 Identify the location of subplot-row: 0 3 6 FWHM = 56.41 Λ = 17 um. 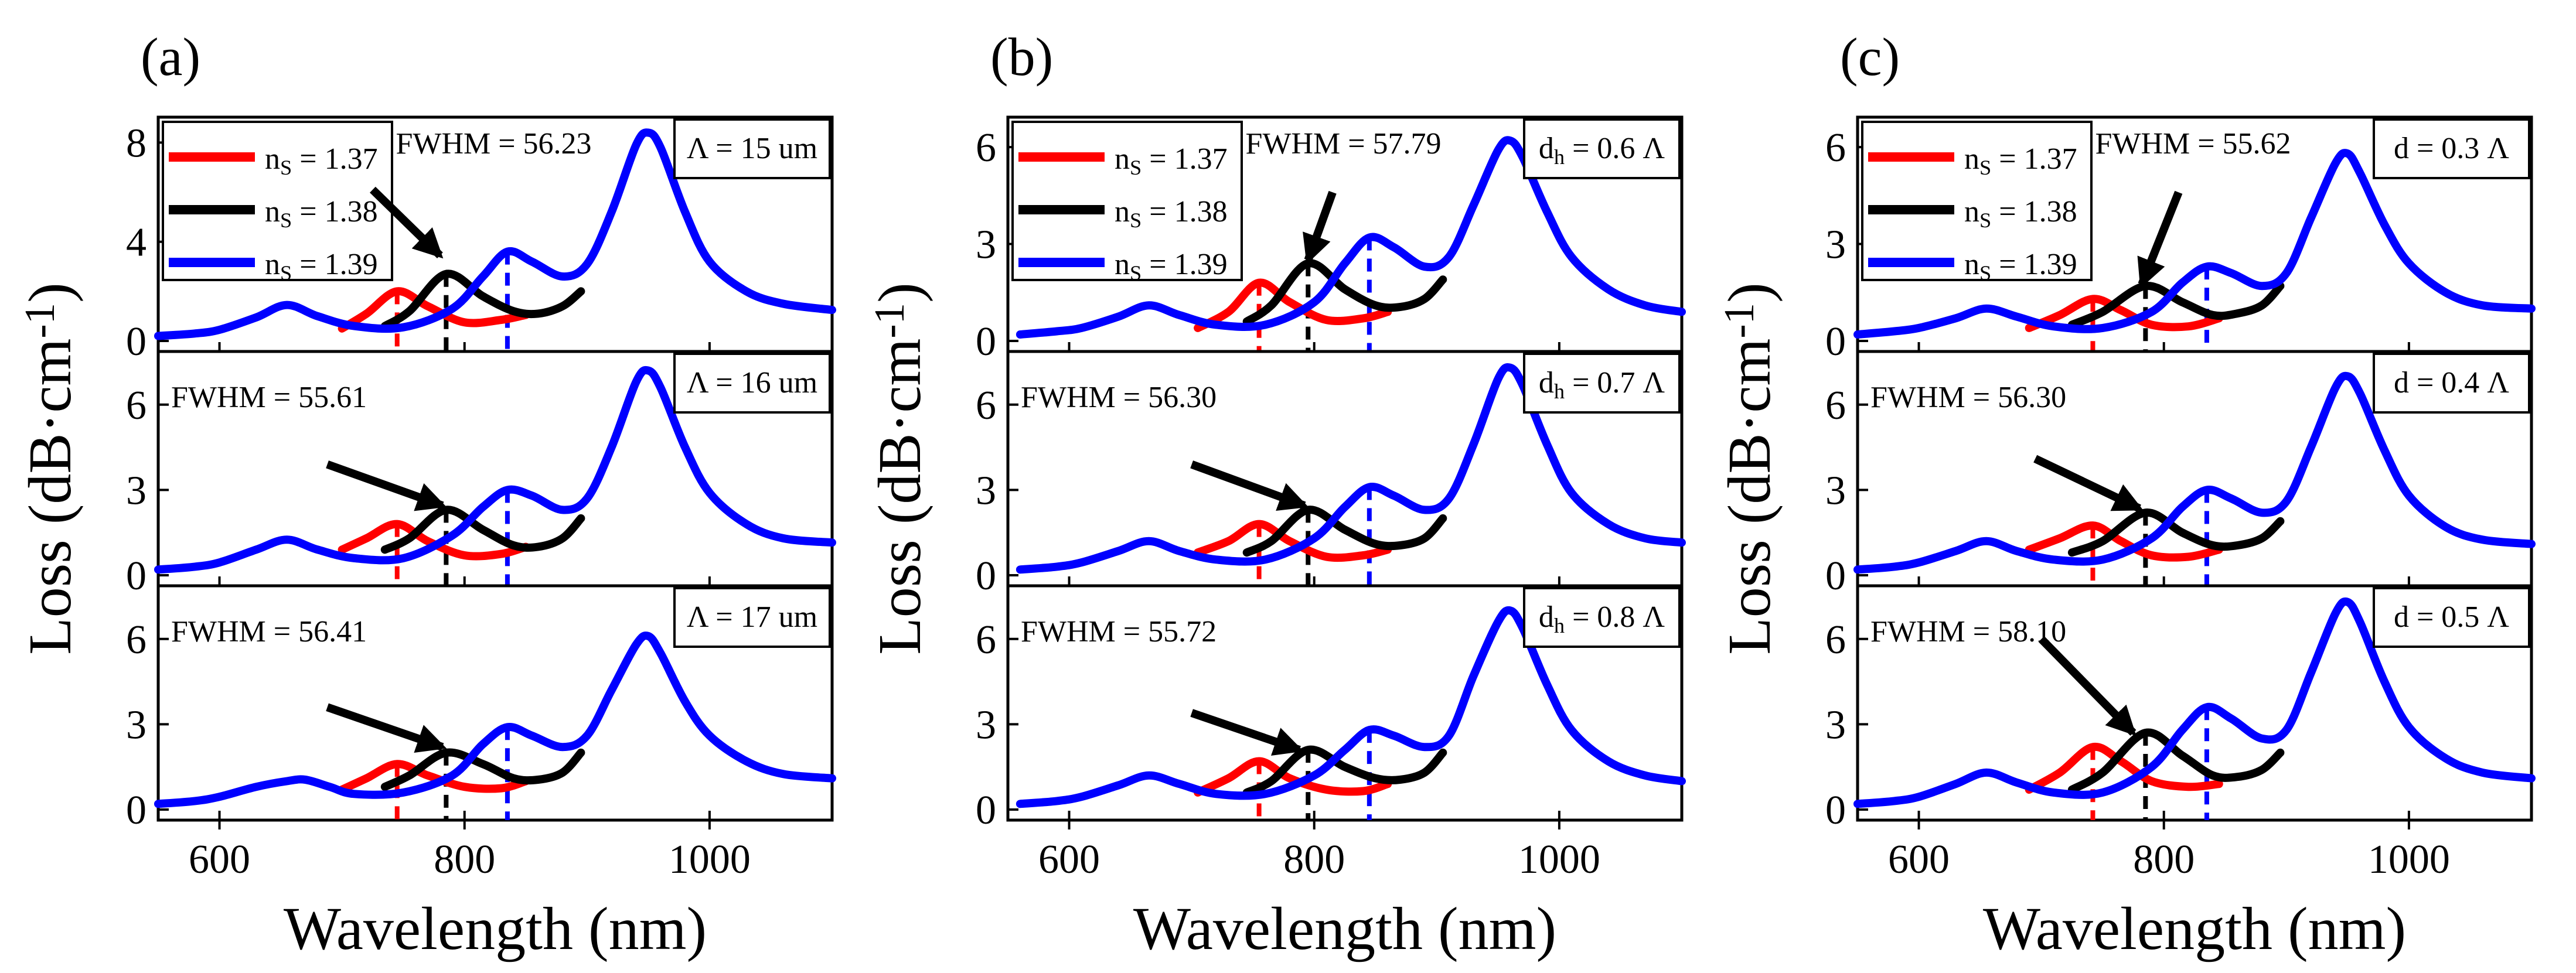
(481, 708).